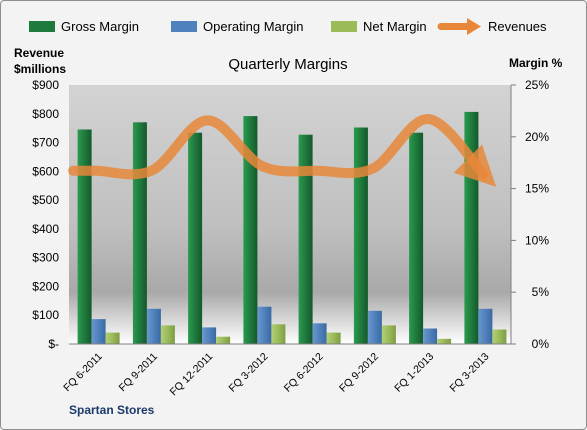 Image resolution: width=587 pixels, height=430 pixels. I want to click on y-left-tick-label: $900, so click(45, 85).